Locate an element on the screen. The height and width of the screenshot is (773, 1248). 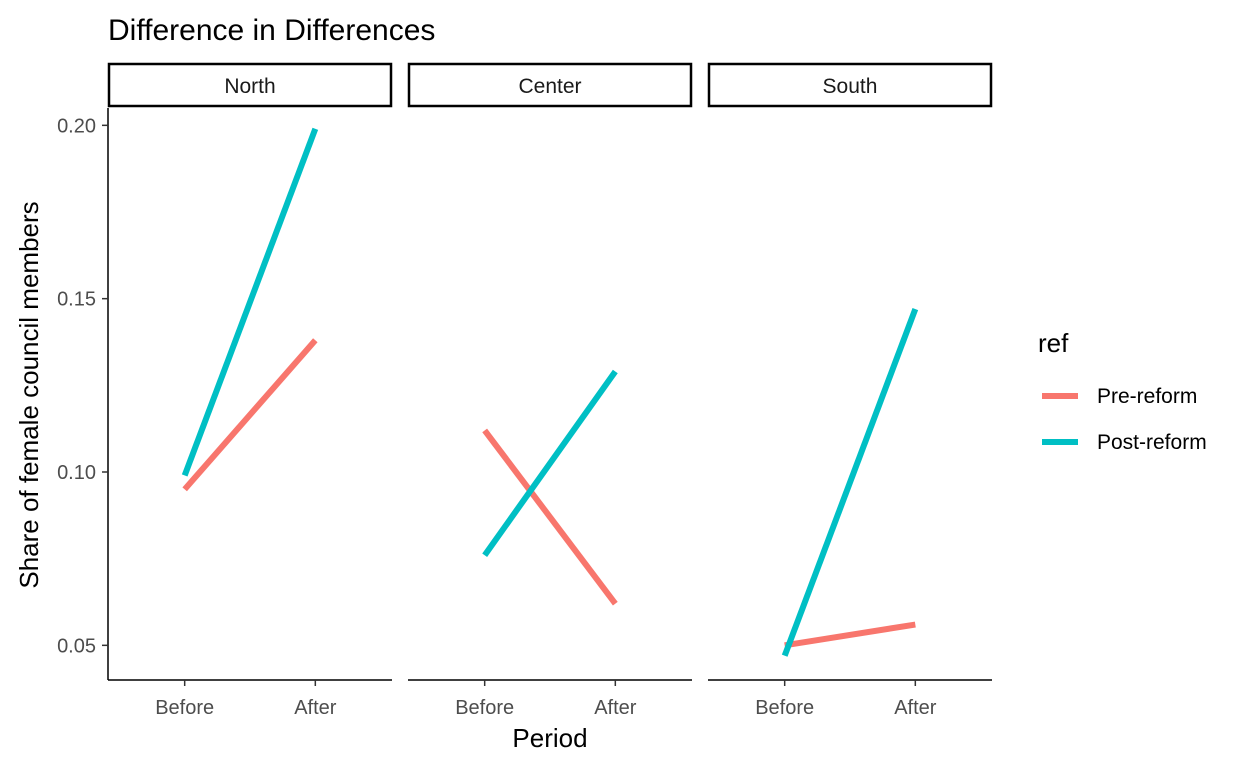
facet-strip-label: South is located at coordinates (850, 86).